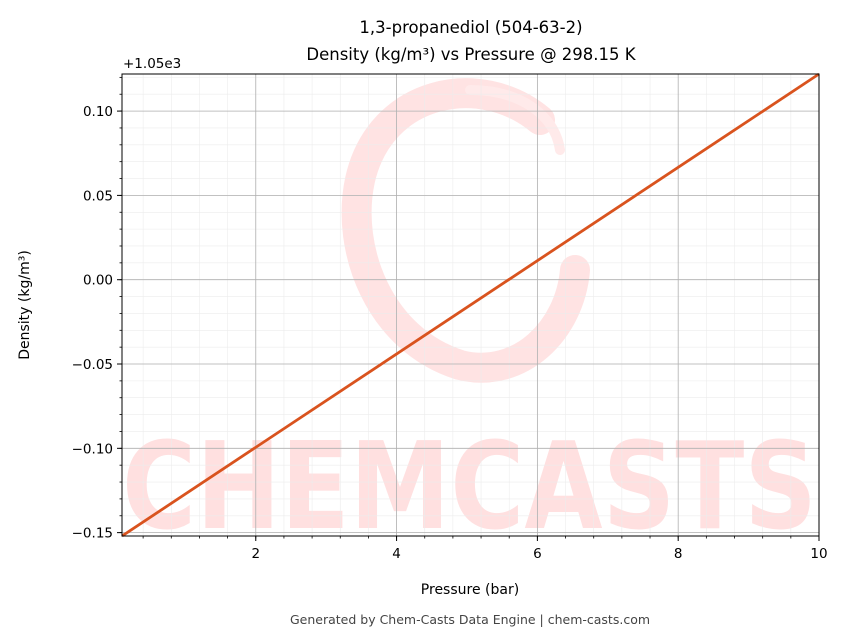 The width and height of the screenshot is (847, 644). Describe the element at coordinates (152, 64) in the screenshot. I see `y-offset-label: +1.05e3` at that location.